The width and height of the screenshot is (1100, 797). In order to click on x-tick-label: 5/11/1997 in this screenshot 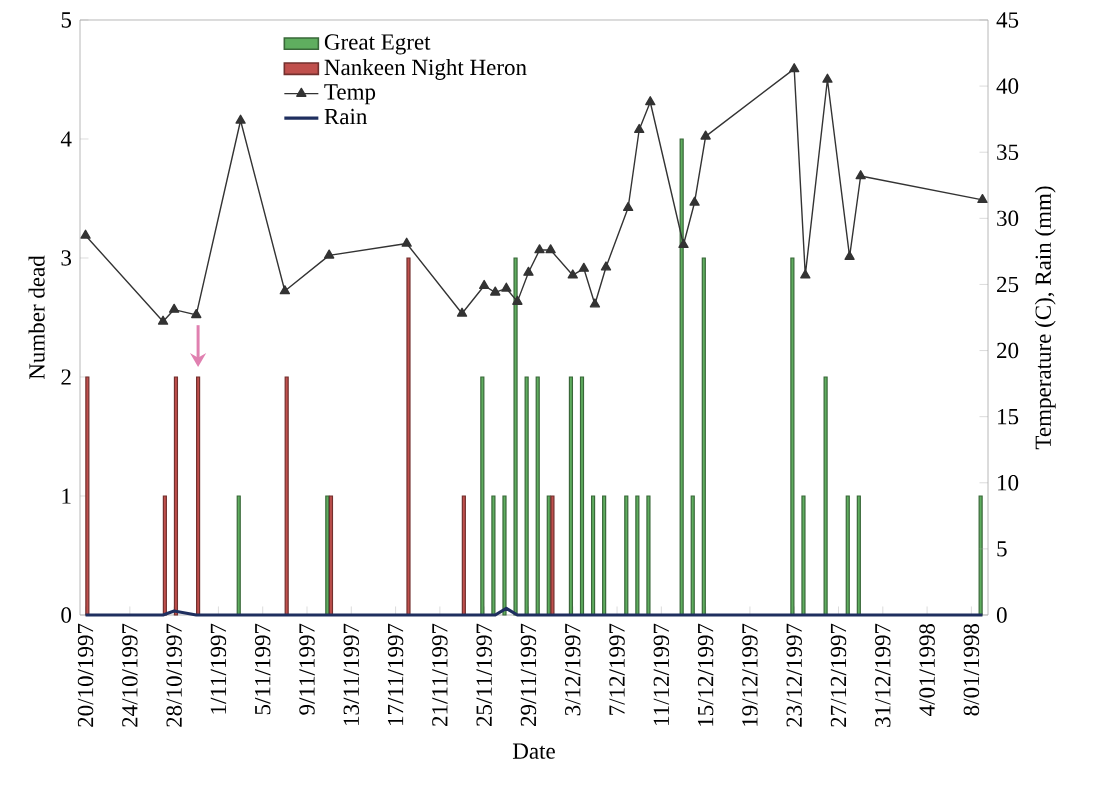, I will do `click(262, 669)`.